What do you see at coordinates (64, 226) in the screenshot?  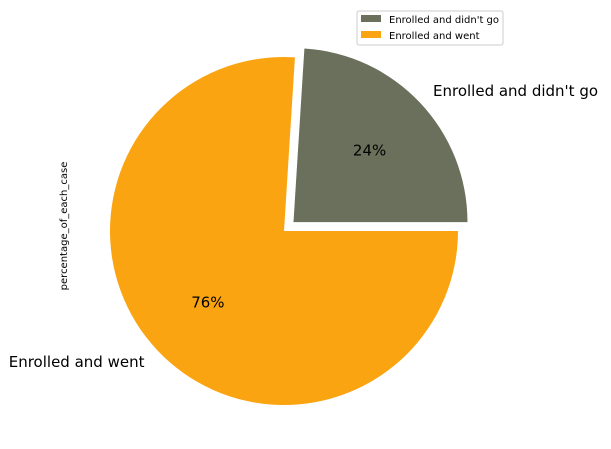 I see `y-axis-label: percentage_of_each_case` at bounding box center [64, 226].